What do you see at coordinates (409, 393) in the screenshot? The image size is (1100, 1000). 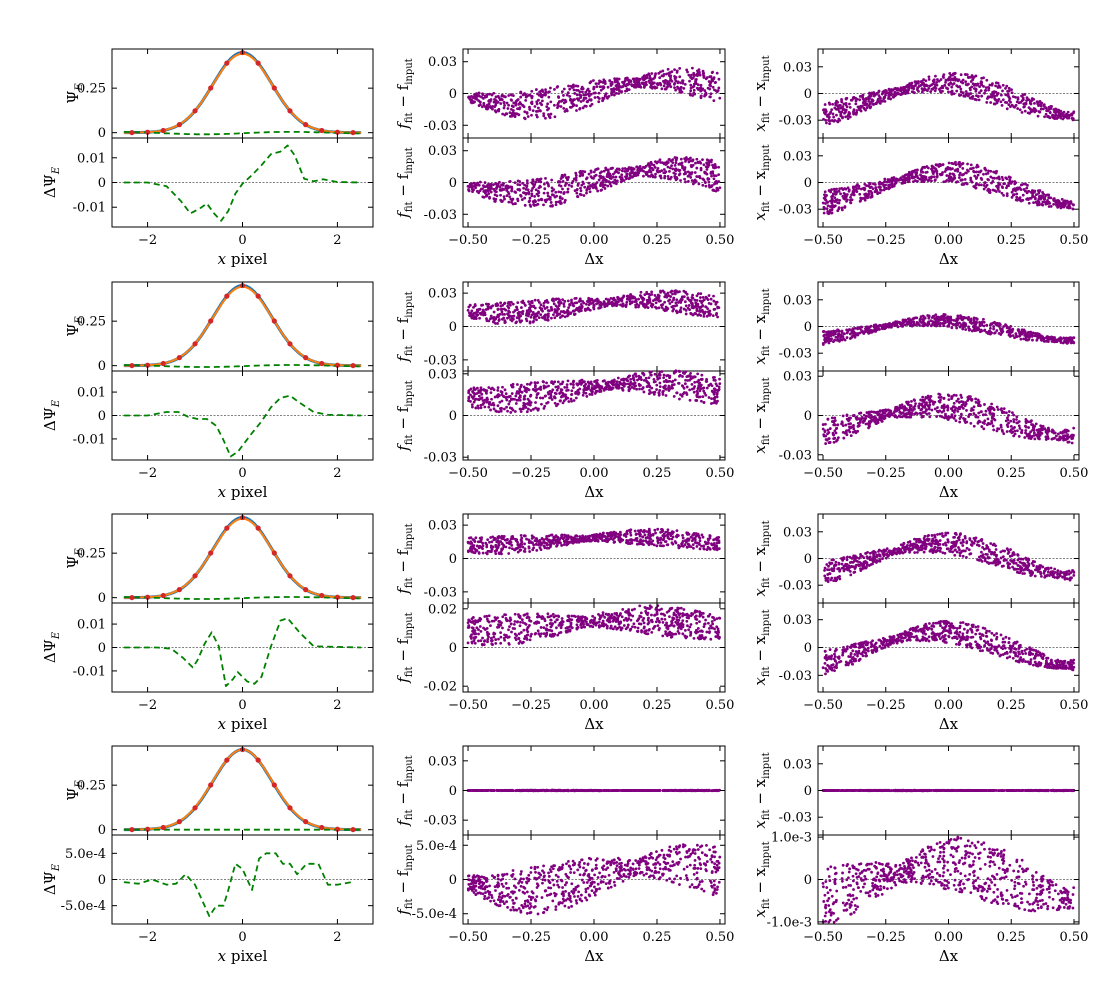 I see `flux-y-label-part: input` at bounding box center [409, 393].